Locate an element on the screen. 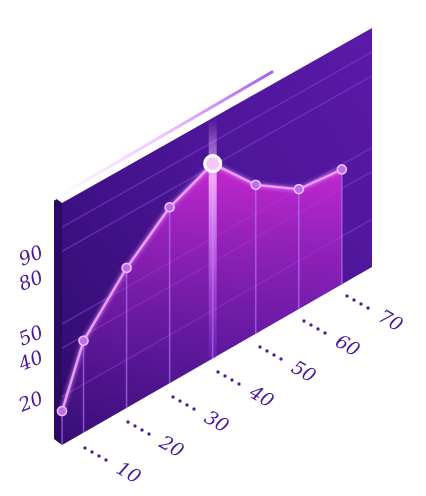  highlight-beam is located at coordinates (213, 238).